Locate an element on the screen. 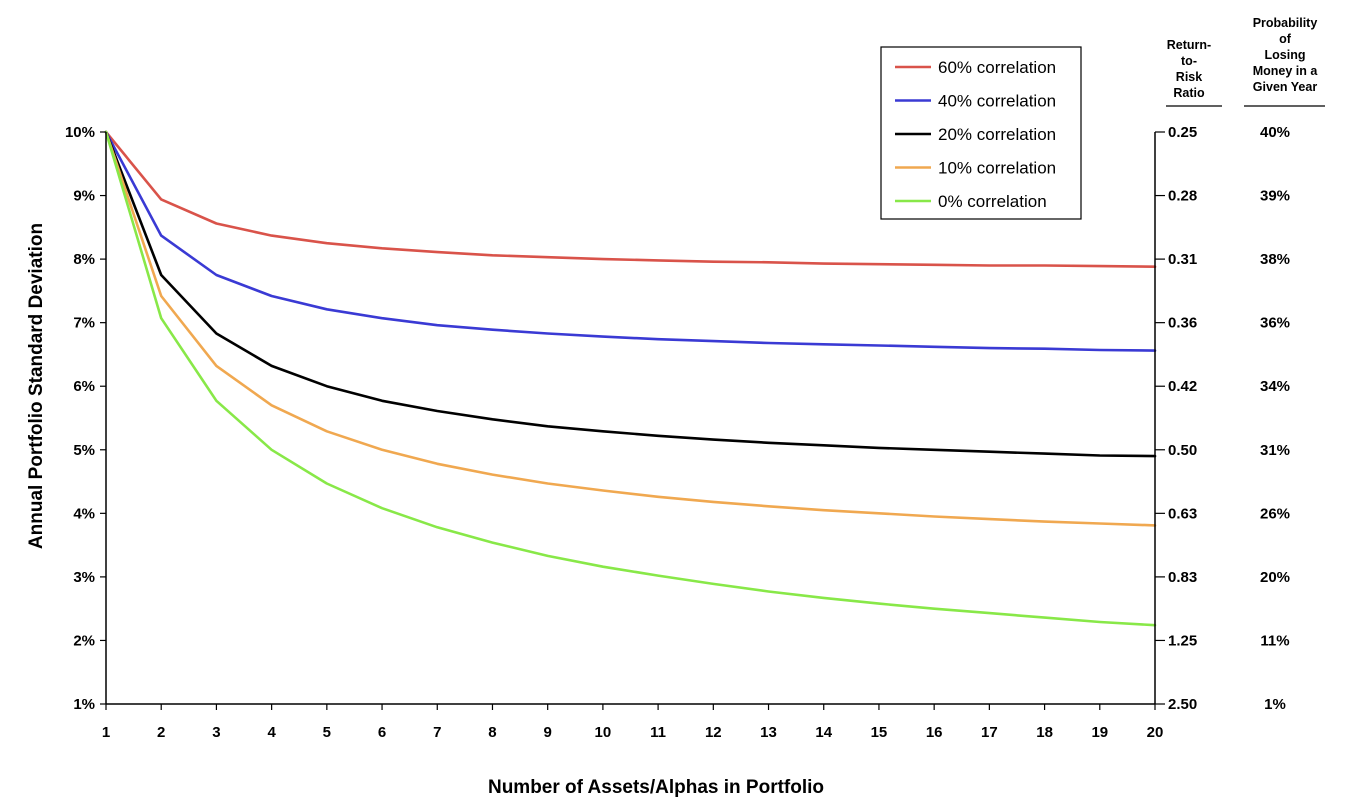 Image resolution: width=1368 pixels, height=806 pixels. ratio-header-line: Return- is located at coordinates (1189, 45).